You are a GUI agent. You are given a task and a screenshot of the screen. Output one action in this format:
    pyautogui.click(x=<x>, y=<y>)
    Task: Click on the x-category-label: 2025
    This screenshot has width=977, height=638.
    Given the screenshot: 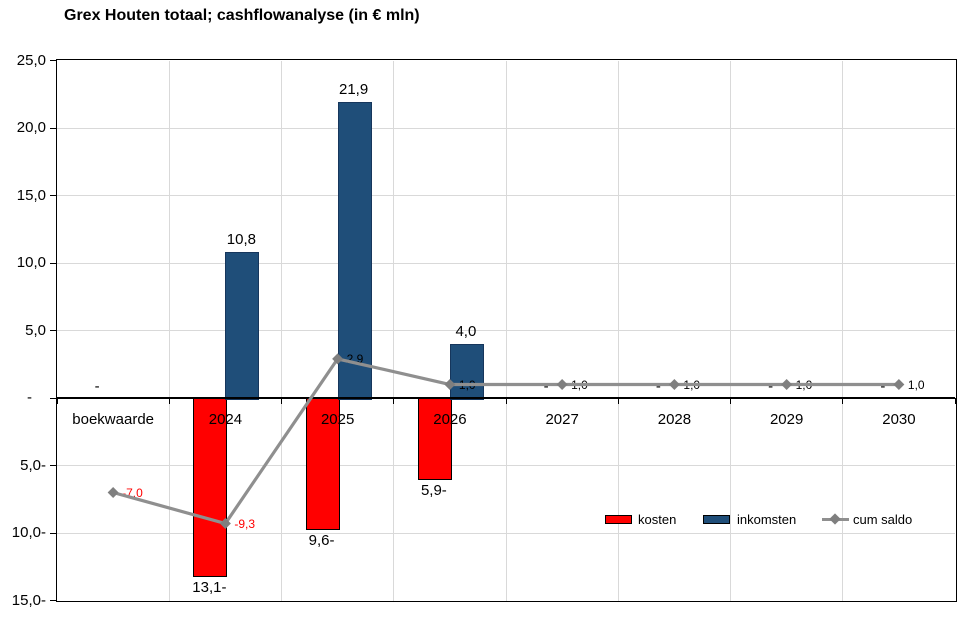 What is the action you would take?
    pyautogui.click(x=337, y=419)
    